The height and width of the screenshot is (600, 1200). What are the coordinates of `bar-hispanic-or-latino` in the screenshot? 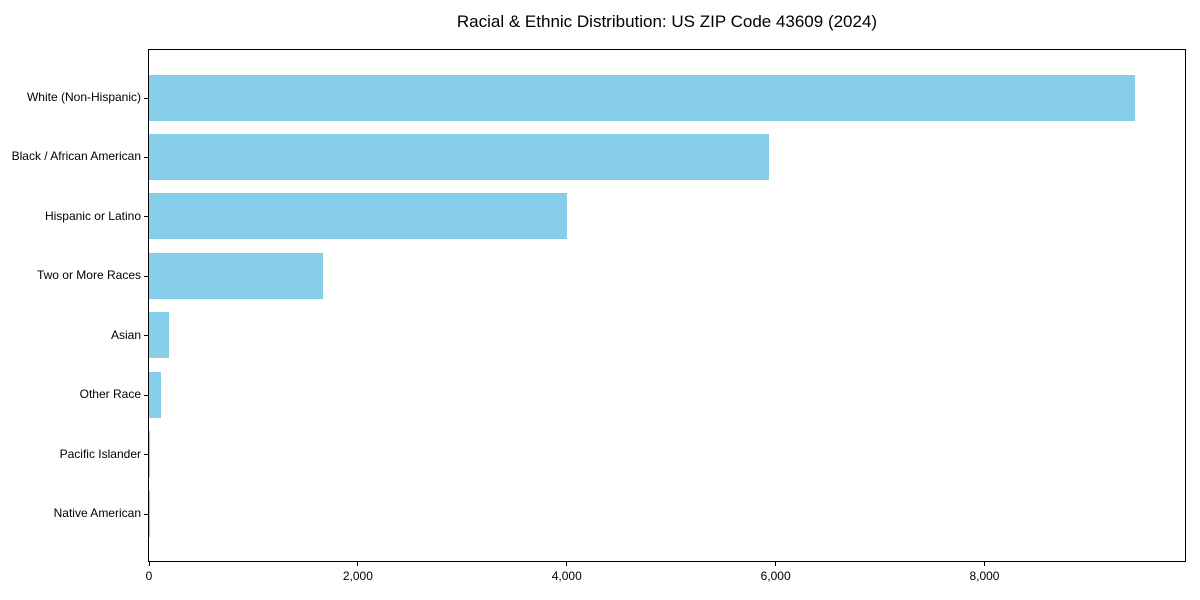 It's located at (358, 216).